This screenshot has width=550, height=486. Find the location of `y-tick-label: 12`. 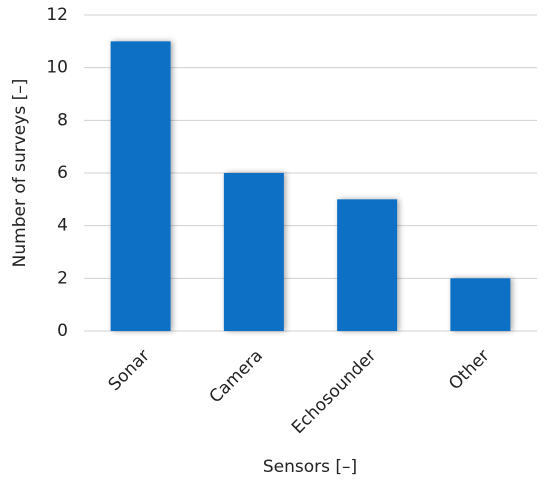

y-tick-label: 12 is located at coordinates (57, 15).